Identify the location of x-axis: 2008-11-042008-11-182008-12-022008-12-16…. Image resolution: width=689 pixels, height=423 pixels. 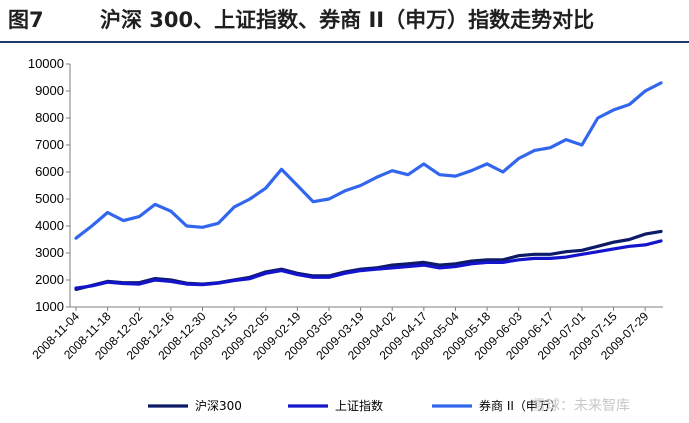
(346, 334).